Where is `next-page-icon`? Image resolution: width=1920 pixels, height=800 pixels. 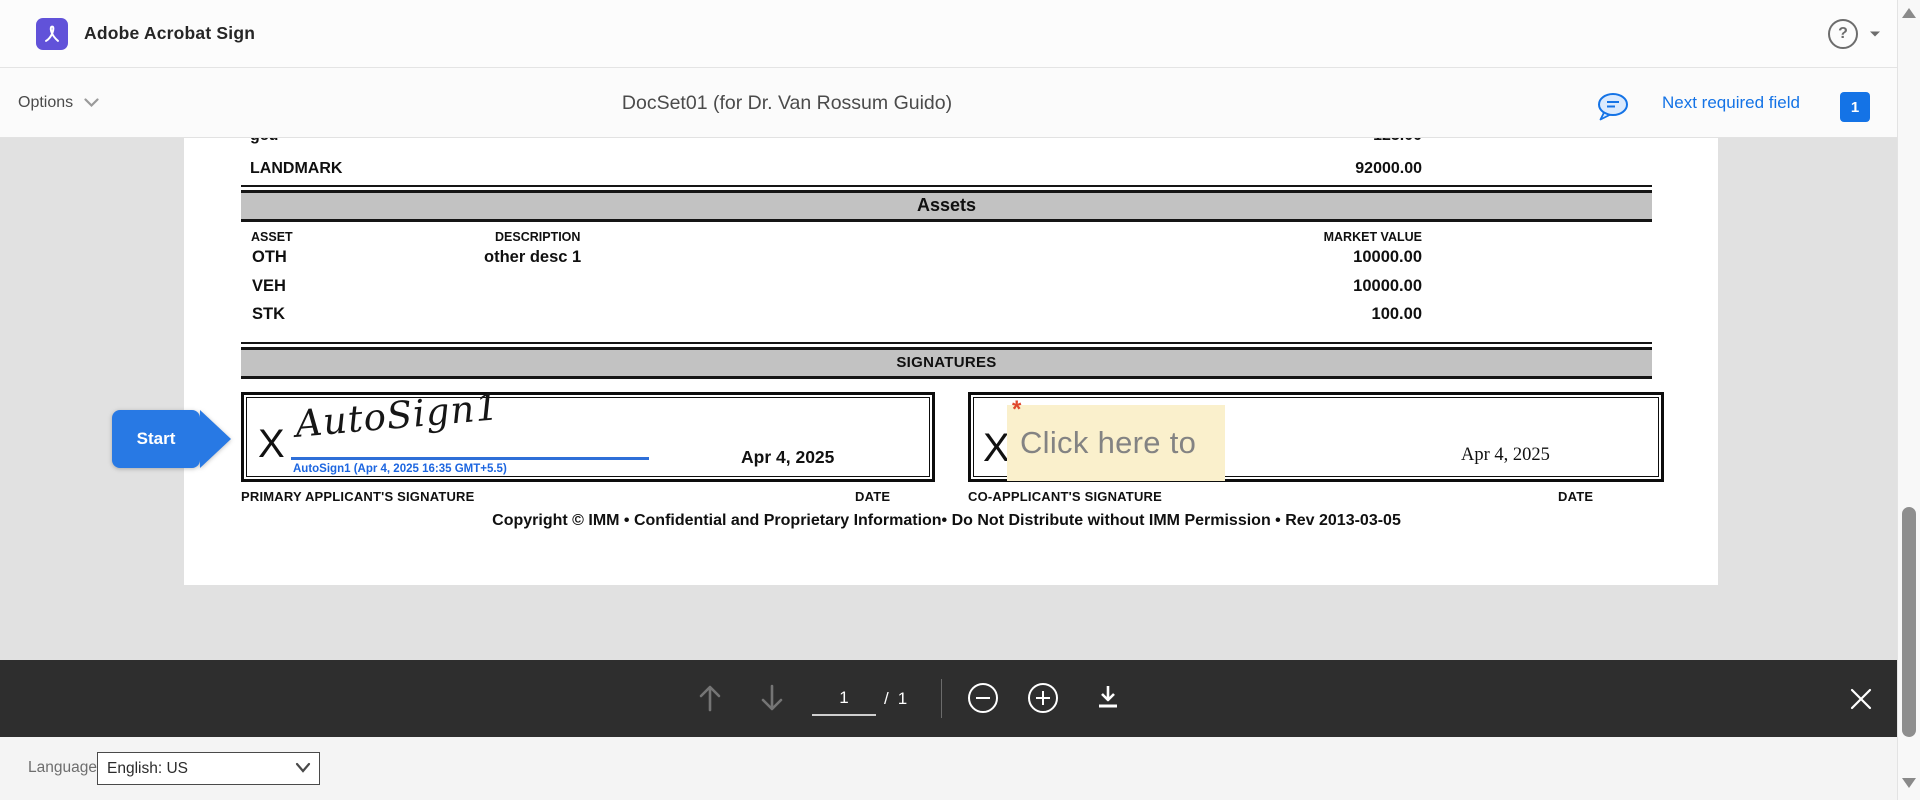
next-page-icon is located at coordinates (772, 698).